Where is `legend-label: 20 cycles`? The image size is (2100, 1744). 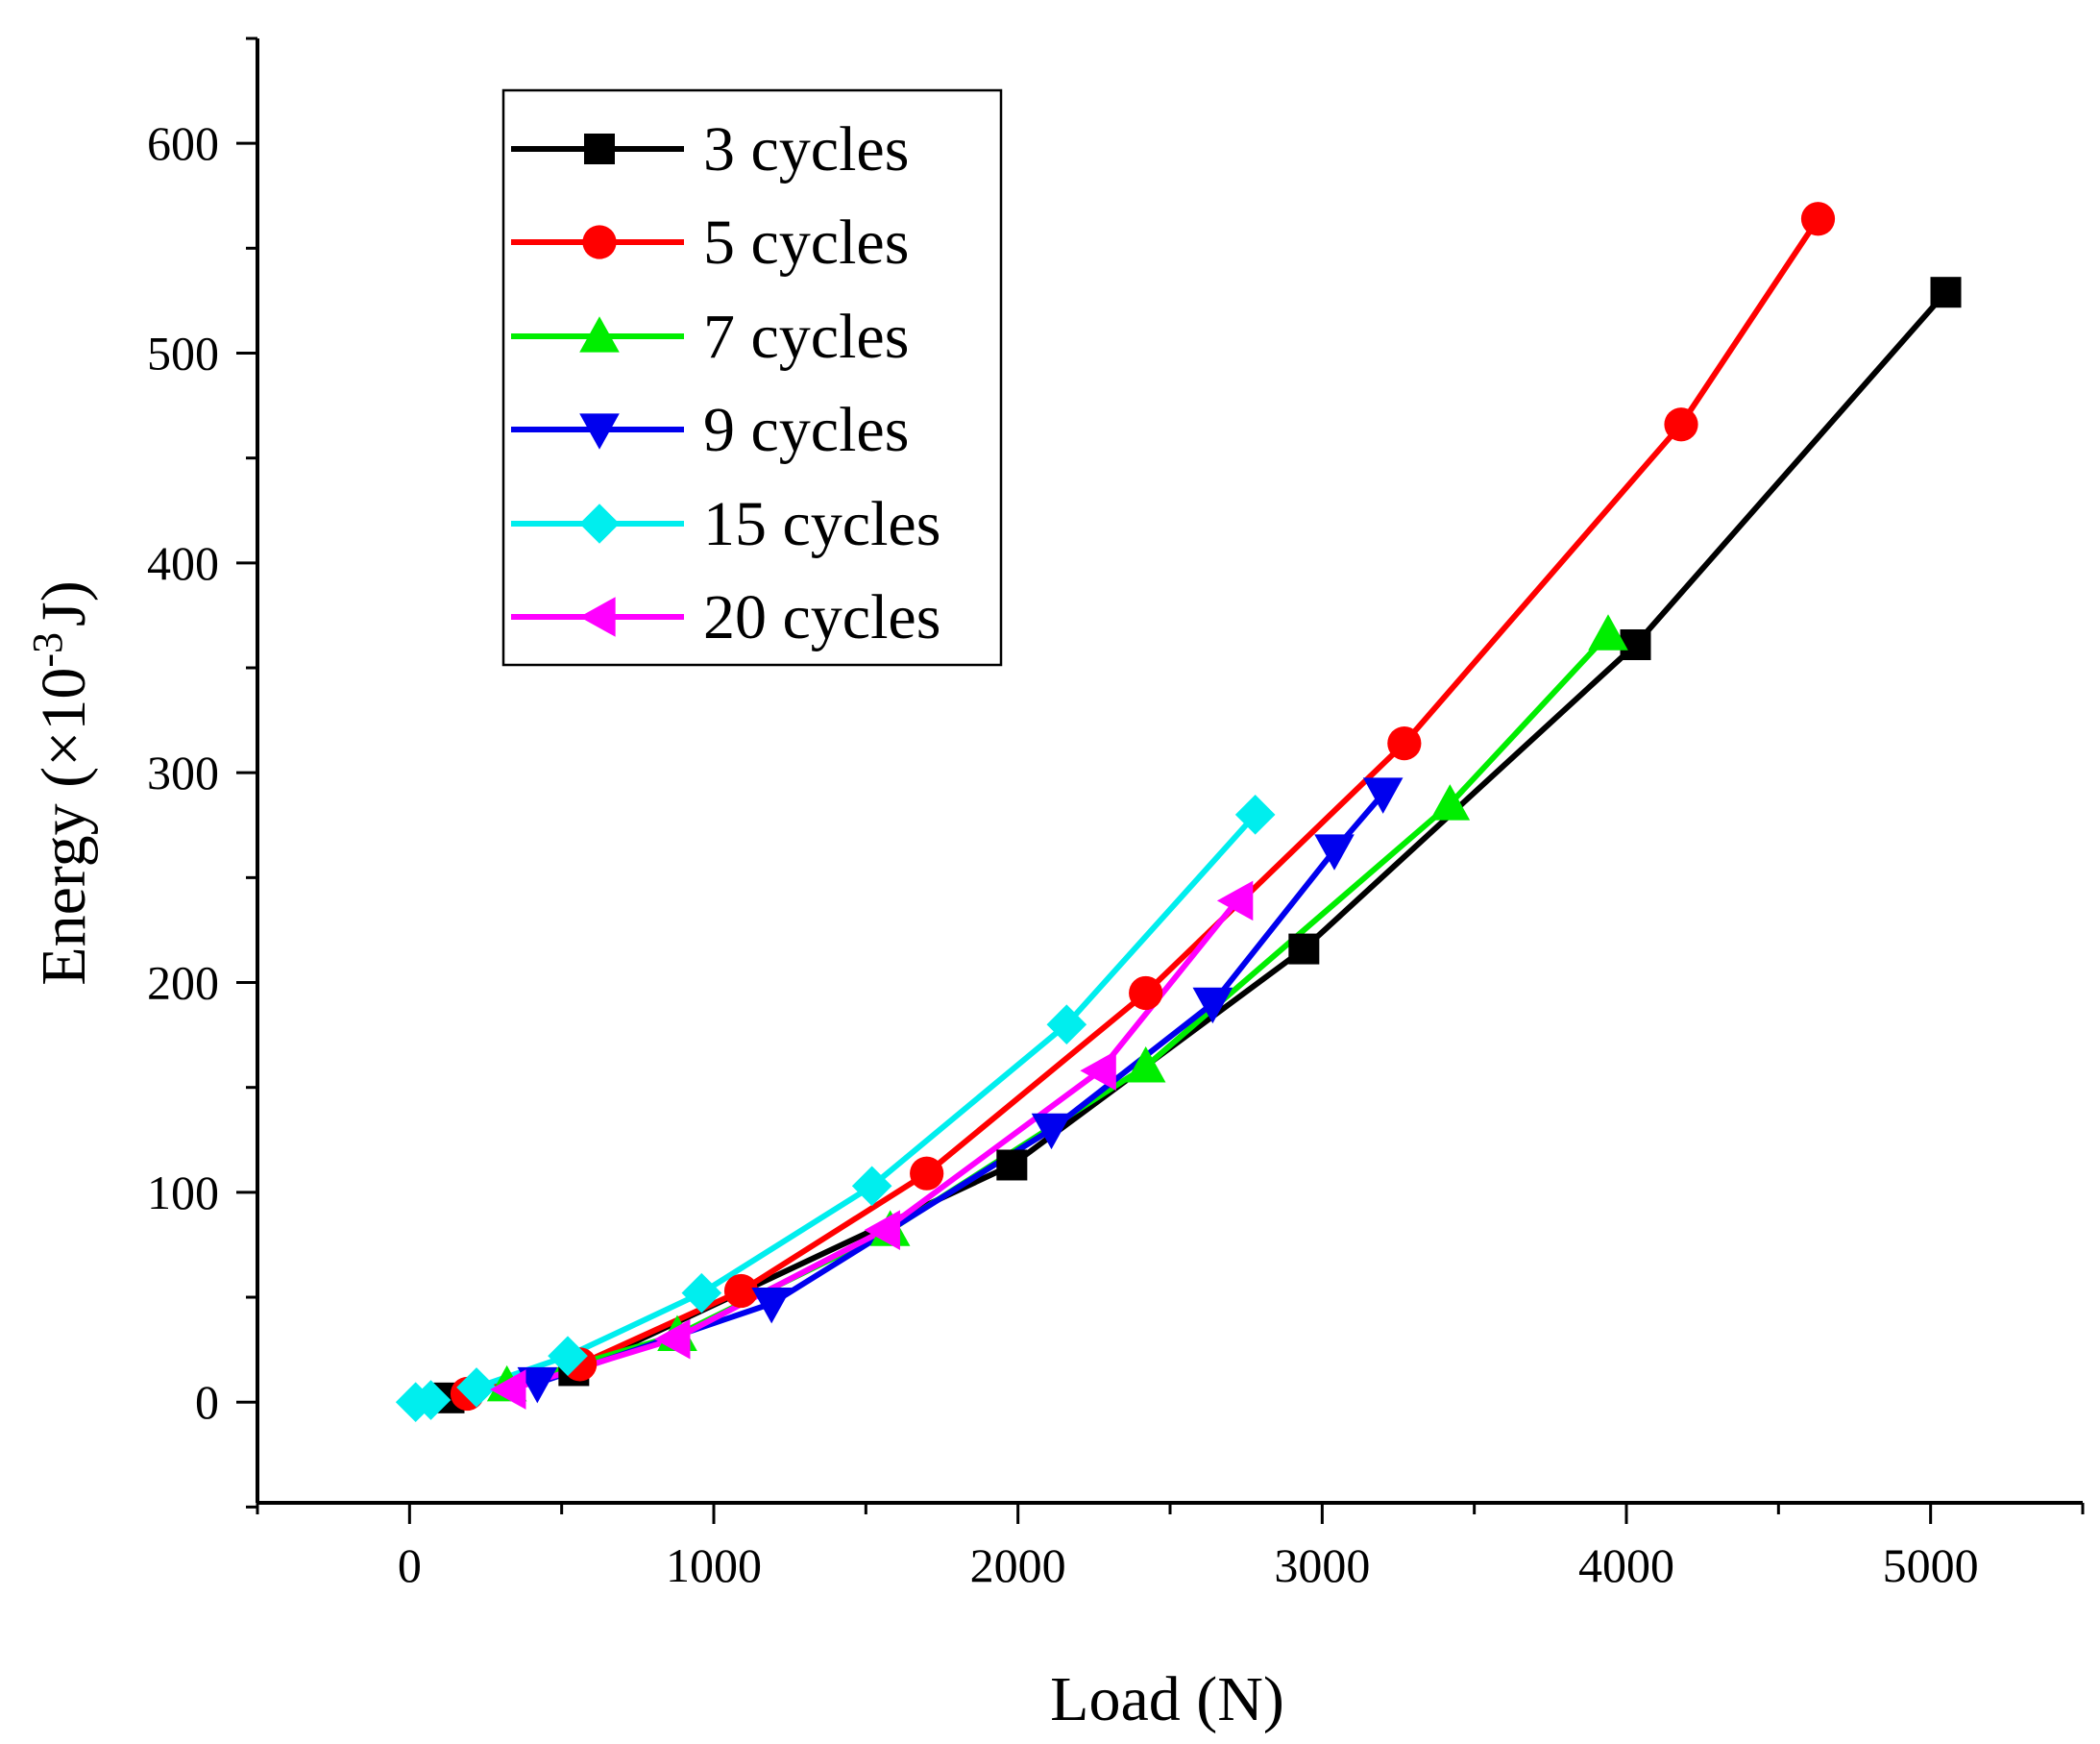 legend-label: 20 cycles is located at coordinates (821, 617).